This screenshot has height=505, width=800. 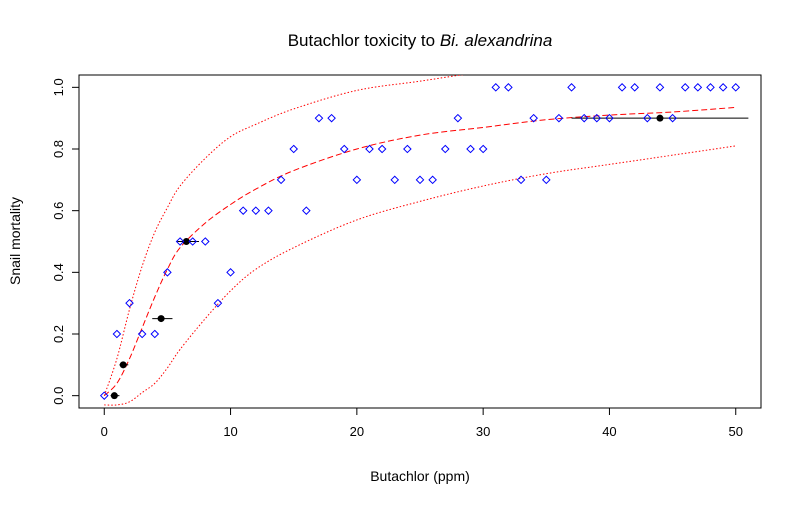 I want to click on y-tick-label: 0.2, so click(x=58, y=334).